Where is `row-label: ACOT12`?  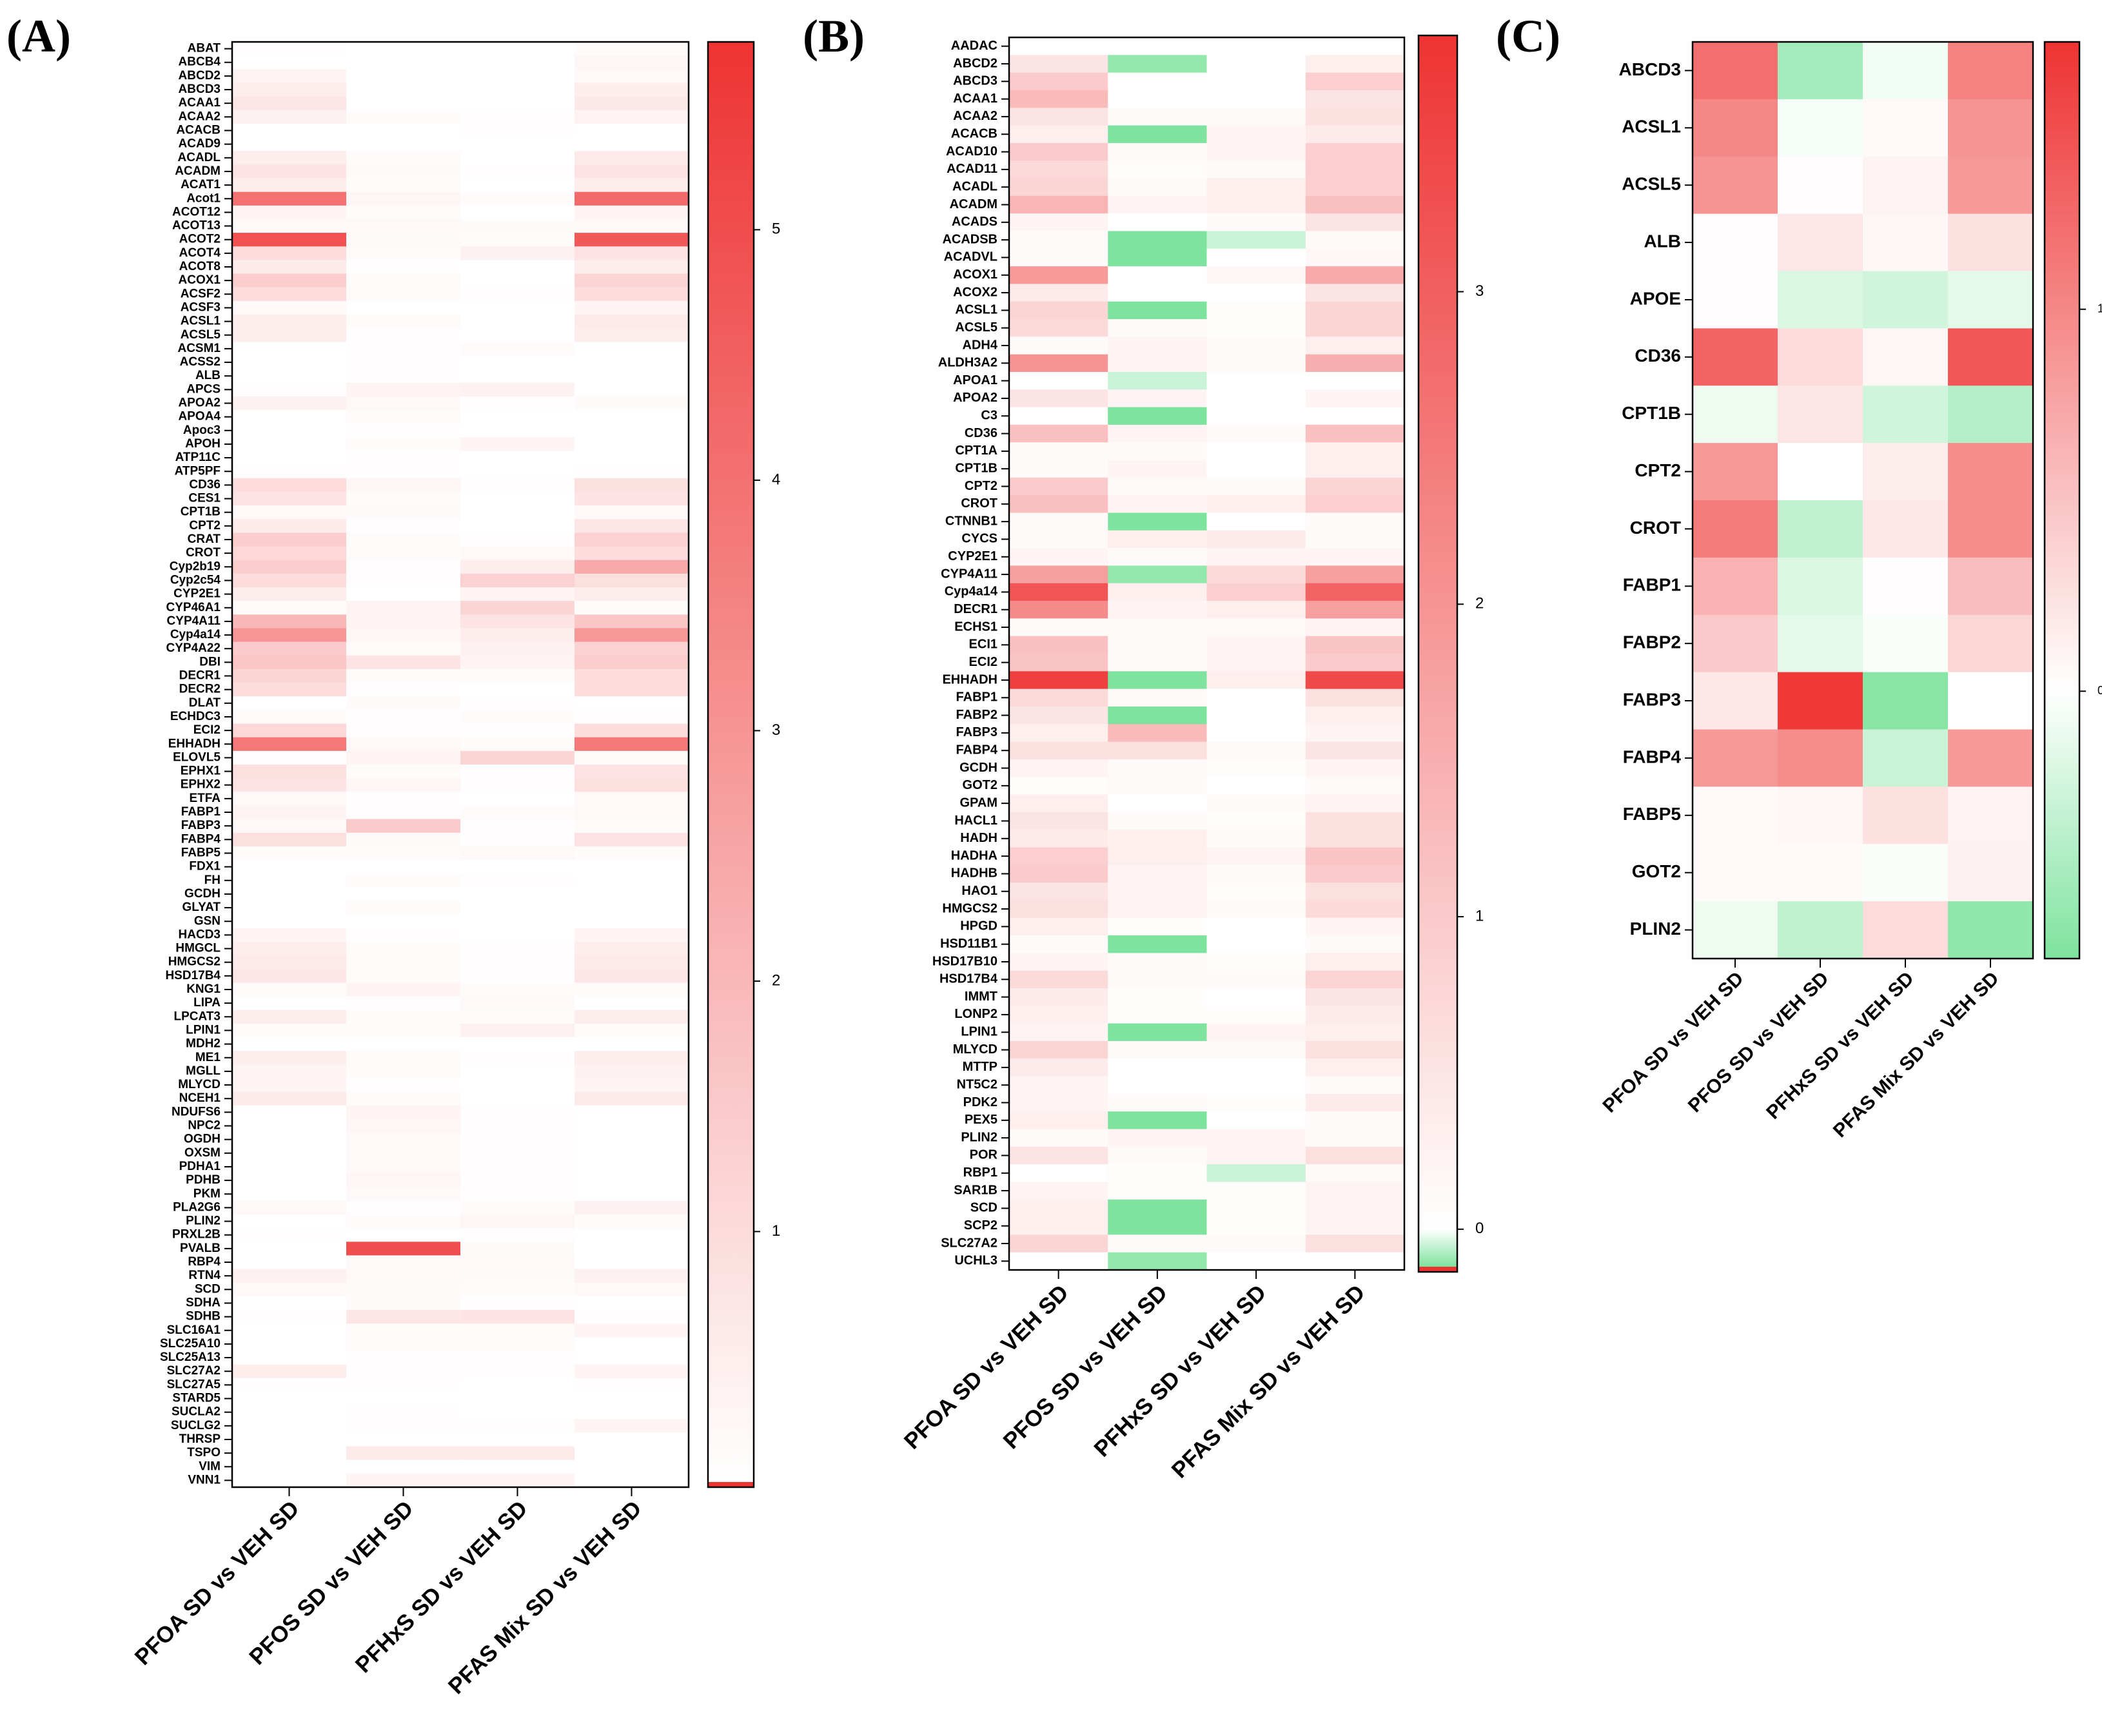 row-label: ACOT12 is located at coordinates (197, 212).